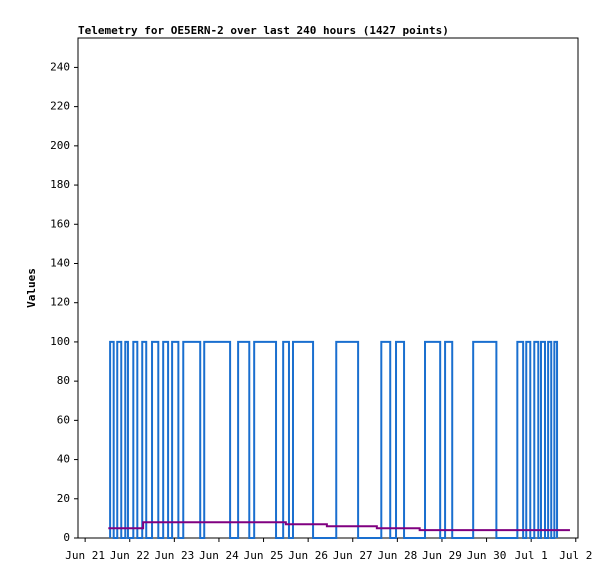 This screenshot has height=579, width=615. Describe the element at coordinates (487, 555) in the screenshot. I see `x-tick-label: Jun 30` at that location.